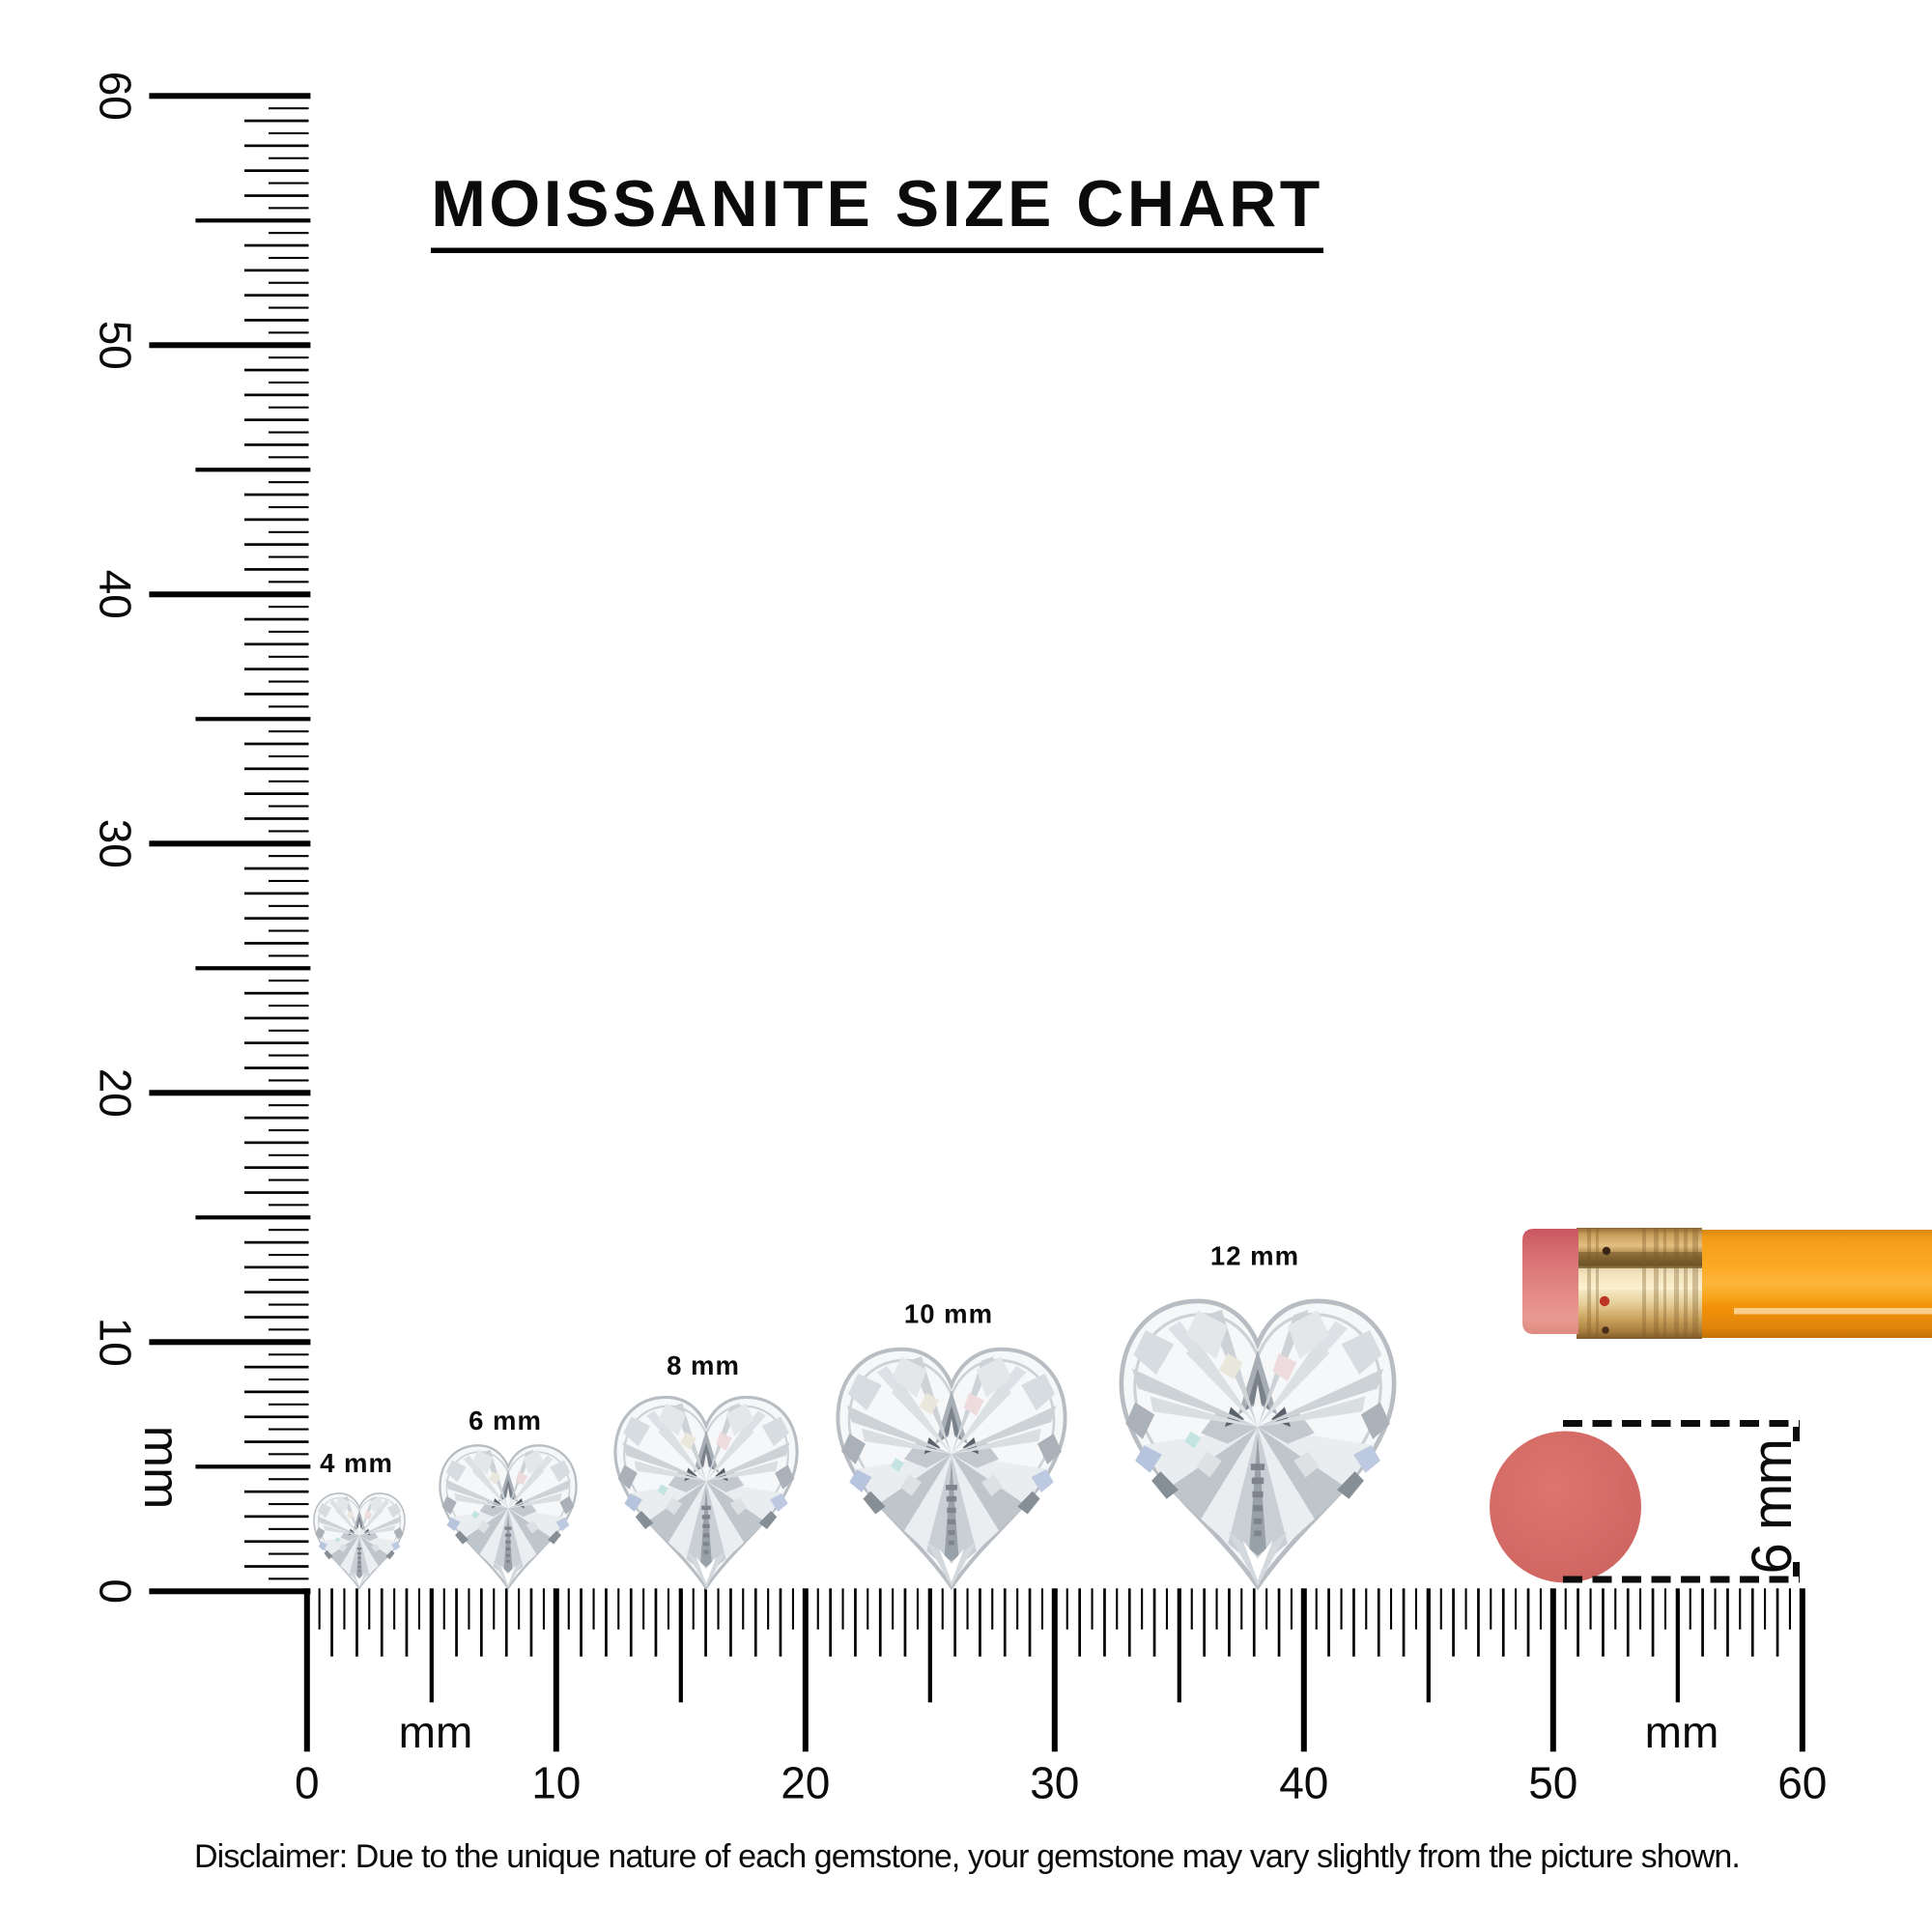 This screenshot has height=1932, width=1932. Describe the element at coordinates (356, 1463) in the screenshot. I see `svg-text: 4 mm` at that location.